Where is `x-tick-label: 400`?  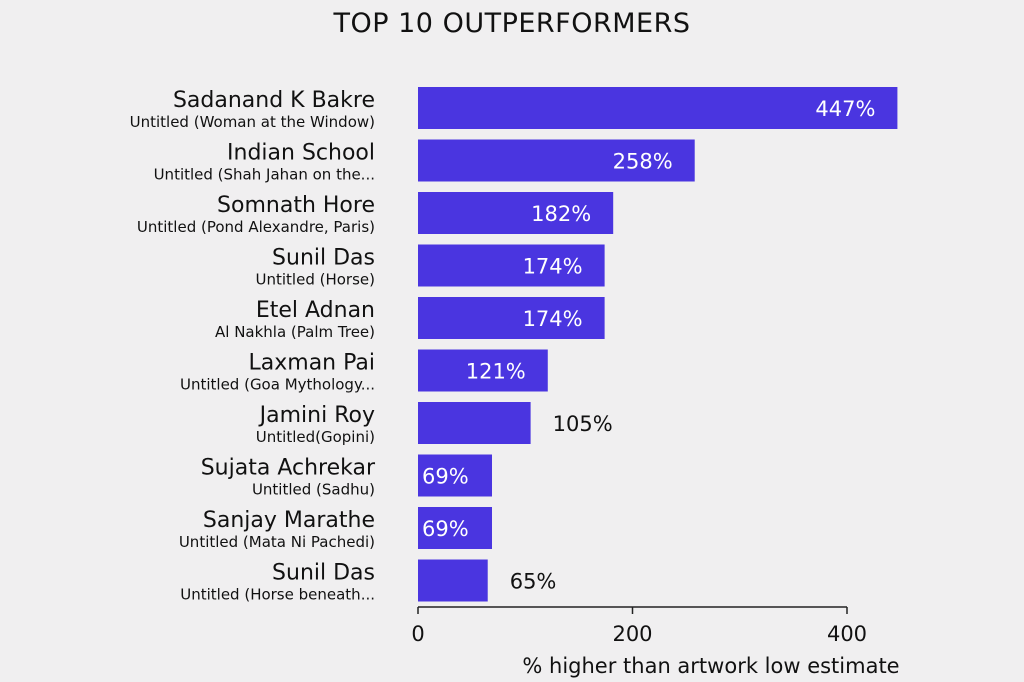 x-tick-label: 400 is located at coordinates (847, 634).